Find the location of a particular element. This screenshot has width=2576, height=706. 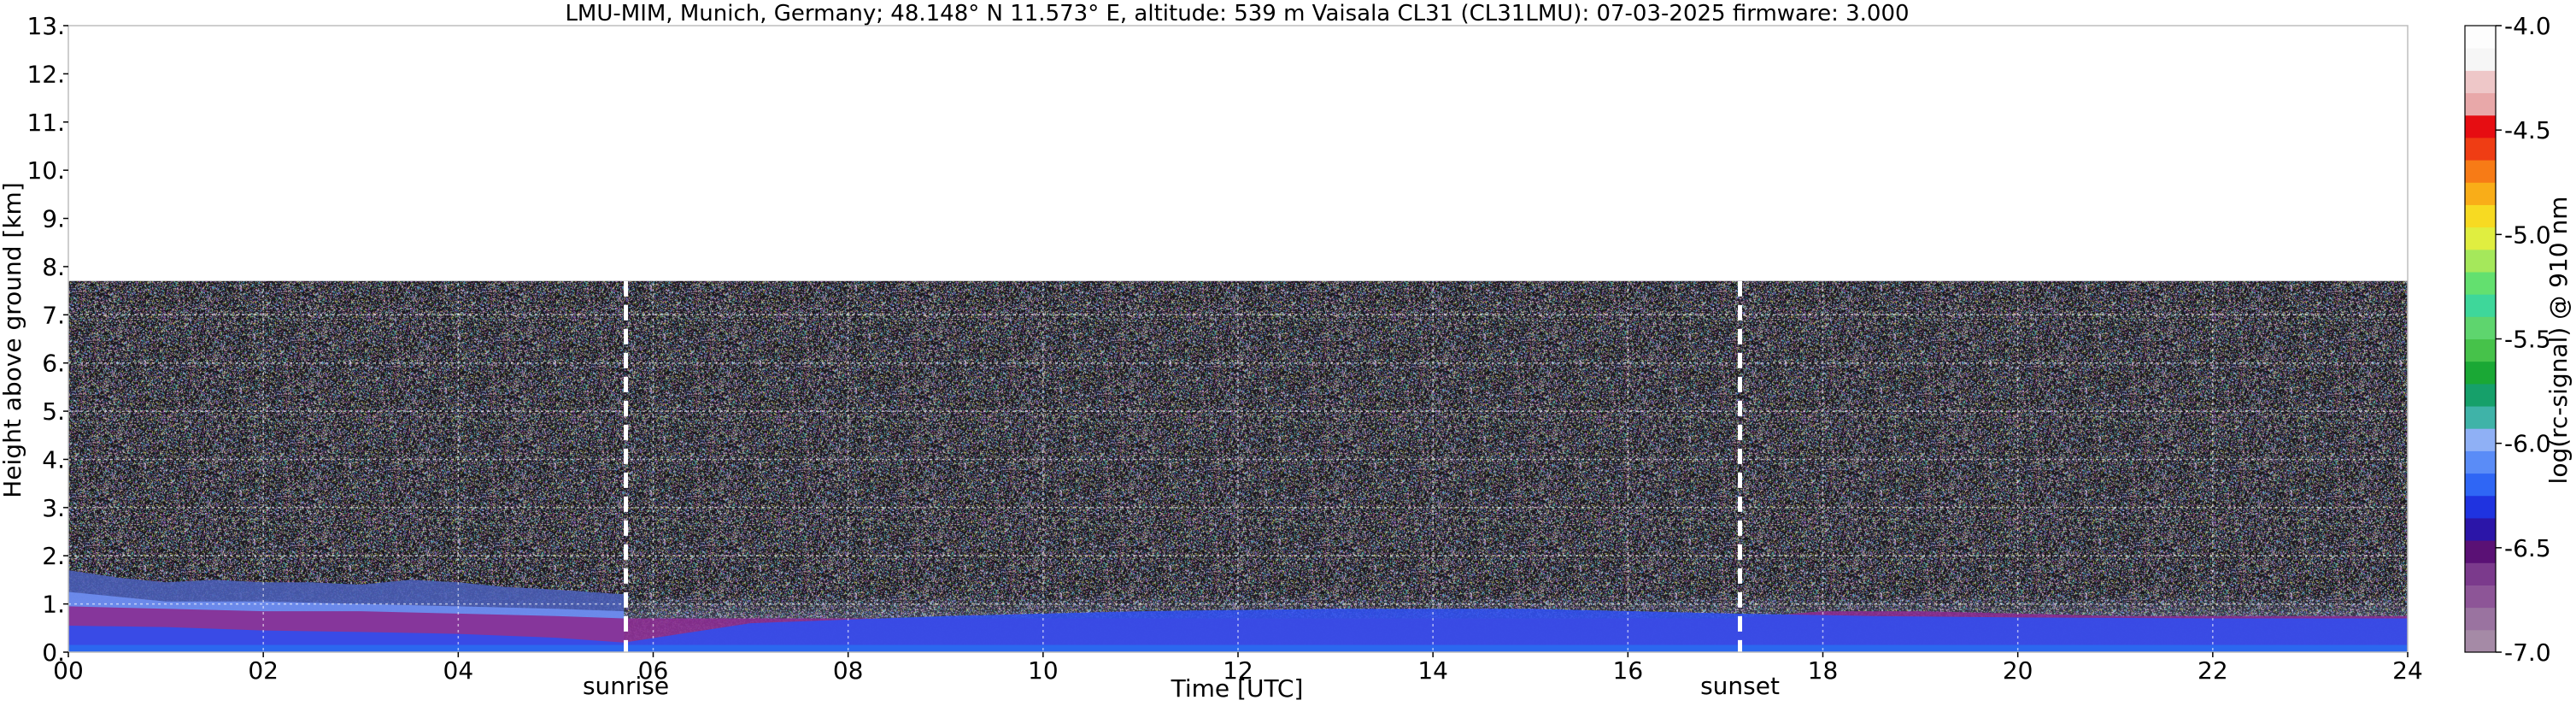

x-tick-label: 10 is located at coordinates (1043, 670).